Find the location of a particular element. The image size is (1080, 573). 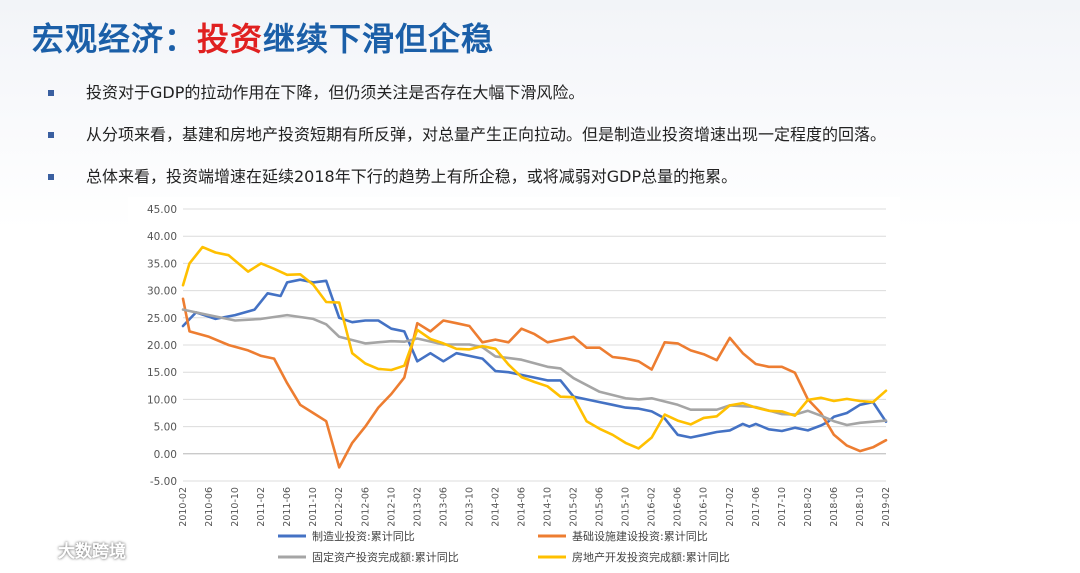

y-tick-label: 20.00 is located at coordinates (162, 346).